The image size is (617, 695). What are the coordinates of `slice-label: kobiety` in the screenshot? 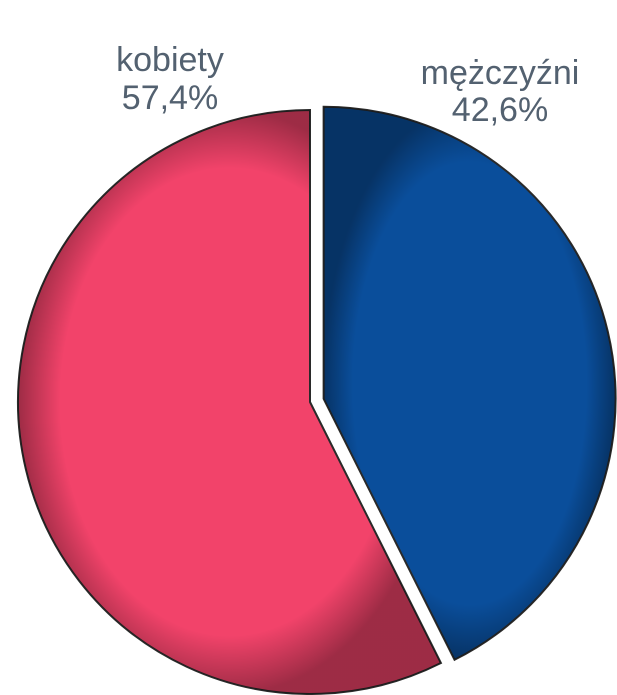 It's located at (170, 60).